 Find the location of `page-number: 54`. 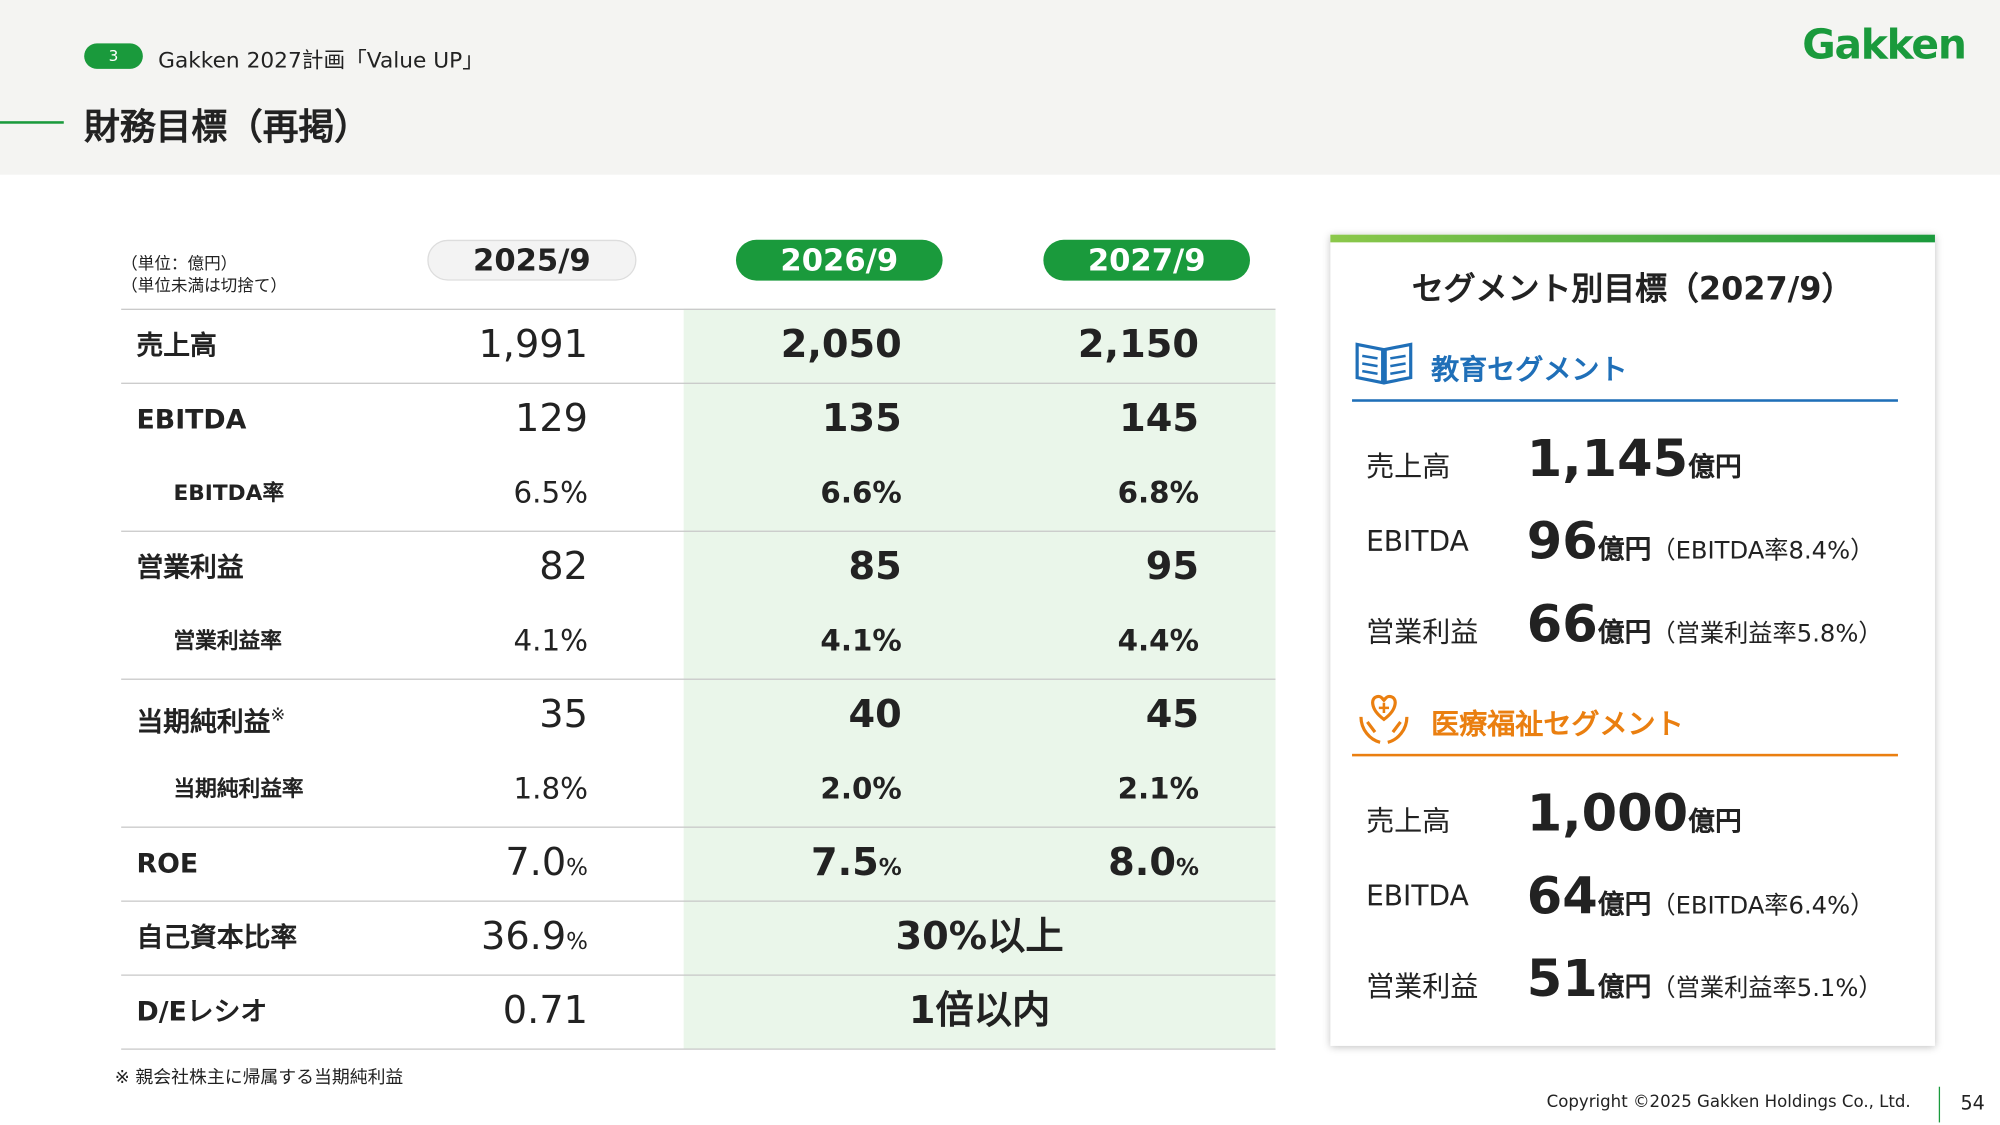

page-number: 54 is located at coordinates (1972, 1103).